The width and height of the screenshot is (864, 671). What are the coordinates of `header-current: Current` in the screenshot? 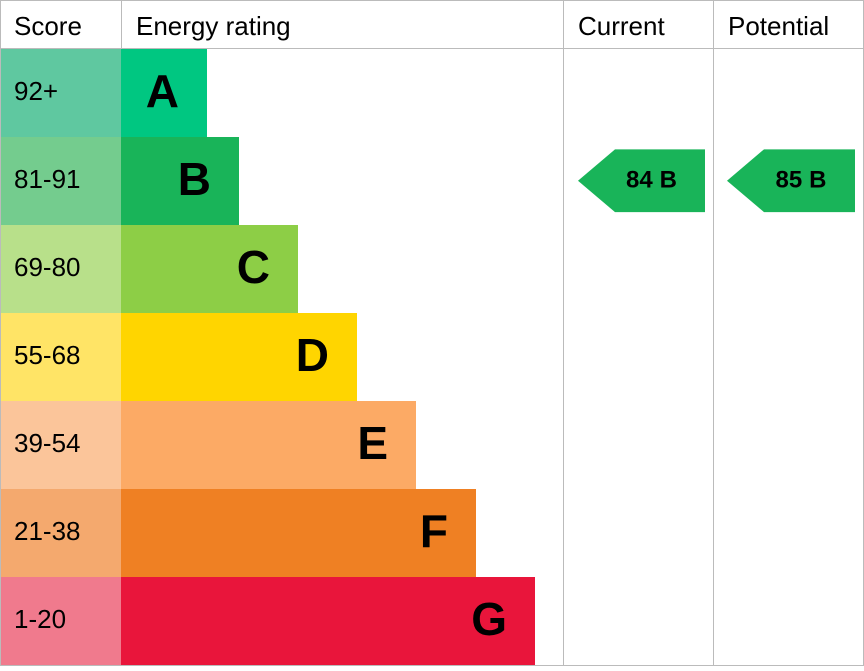 It's located at (621, 26).